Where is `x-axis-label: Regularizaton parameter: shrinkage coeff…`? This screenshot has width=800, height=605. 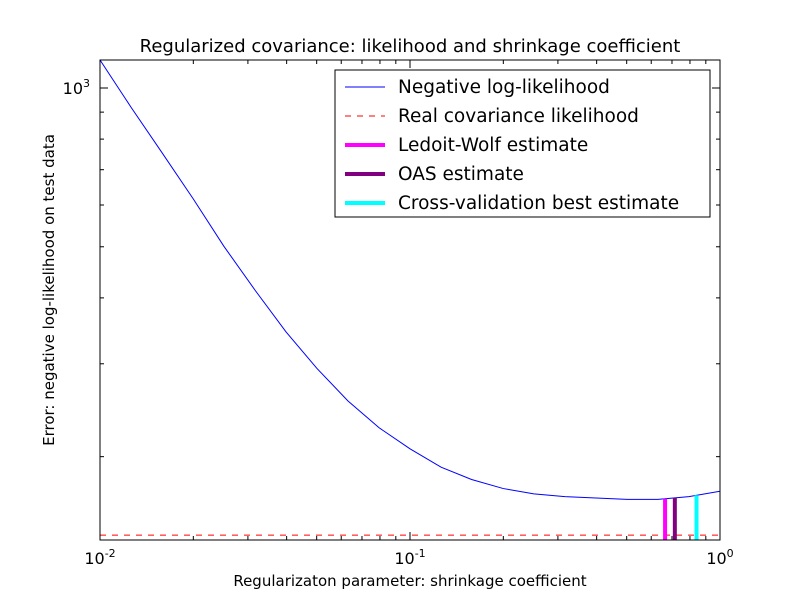
x-axis-label: Regularizaton parameter: shrinkage coeff… is located at coordinates (409, 581).